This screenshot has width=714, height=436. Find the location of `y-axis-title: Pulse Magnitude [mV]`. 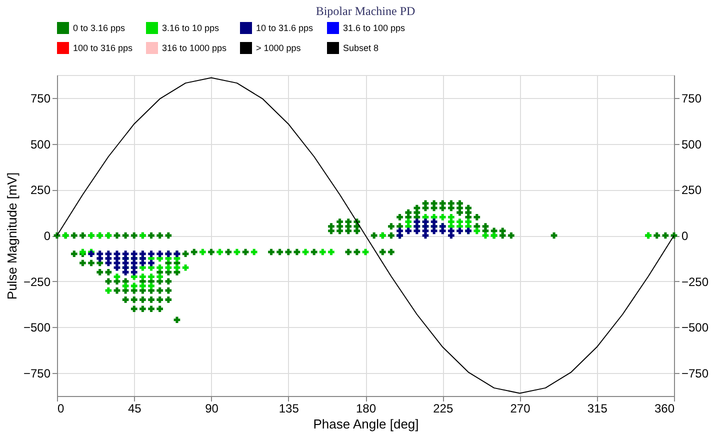

y-axis-title: Pulse Magnitude [mV] is located at coordinates (12, 236).